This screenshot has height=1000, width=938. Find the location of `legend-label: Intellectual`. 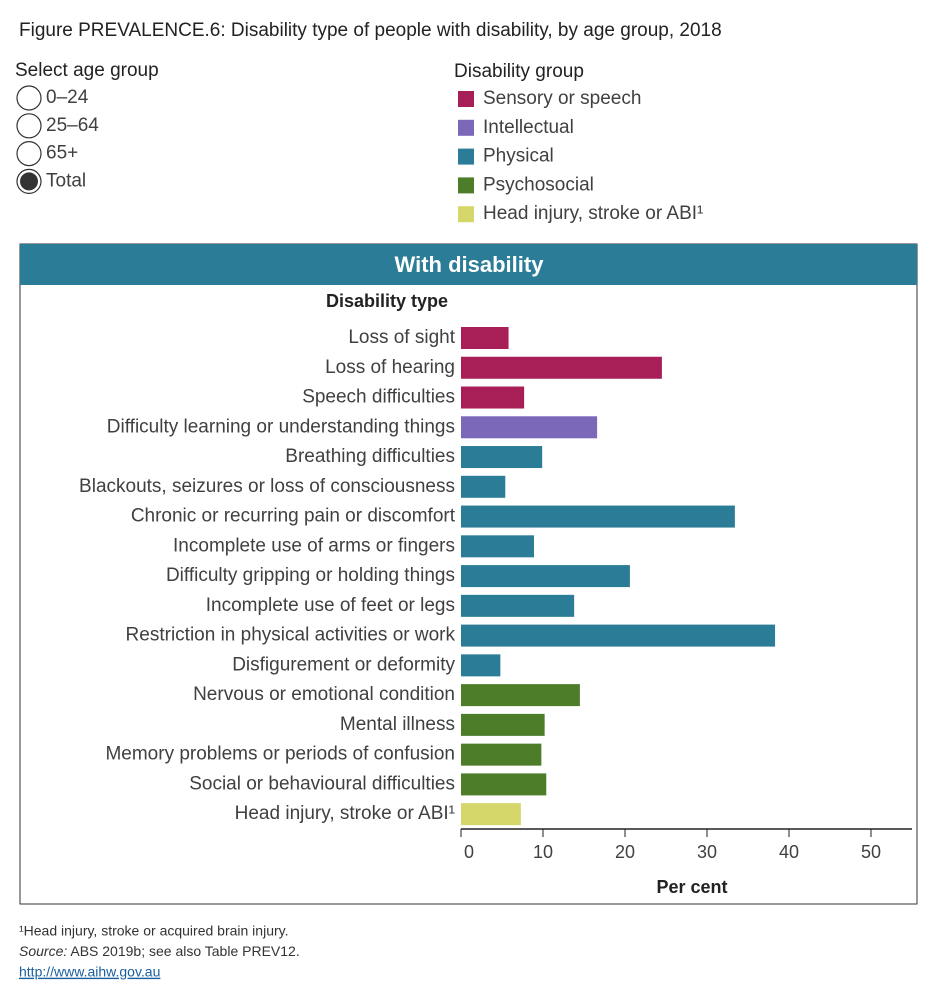

legend-label: Intellectual is located at coordinates (528, 127).